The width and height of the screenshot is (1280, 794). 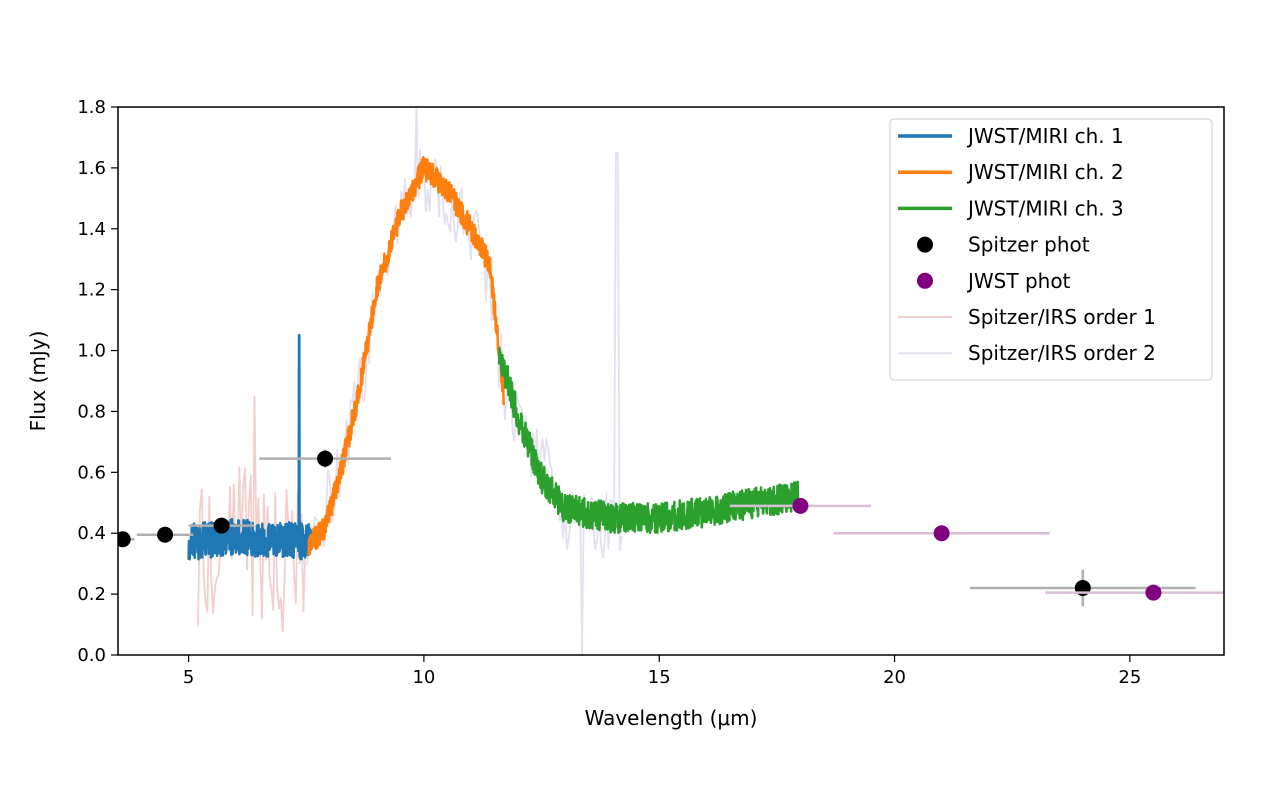 What do you see at coordinates (91, 107) in the screenshot?
I see `y-tick-label: 1.8` at bounding box center [91, 107].